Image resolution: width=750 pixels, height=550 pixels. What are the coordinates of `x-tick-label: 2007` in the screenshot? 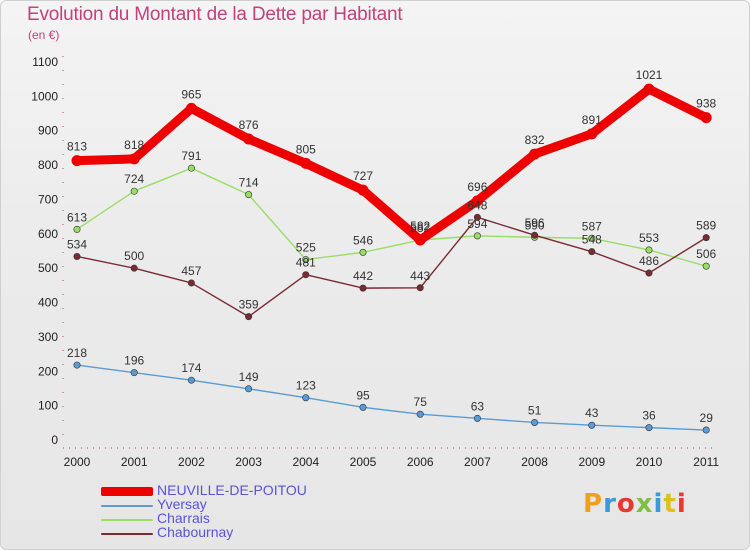 It's located at (477, 462).